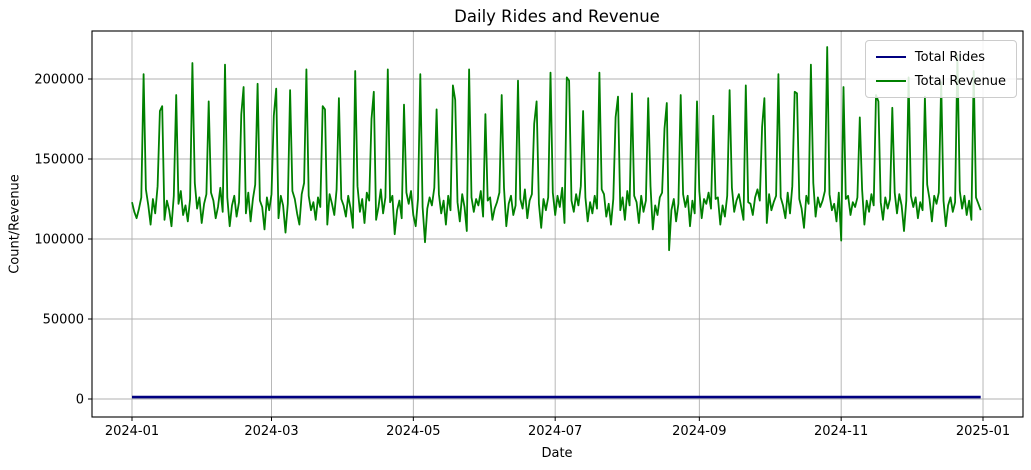 The height and width of the screenshot is (470, 1031). I want to click on legend-item-total-rides: Total Rides, so click(940, 57).